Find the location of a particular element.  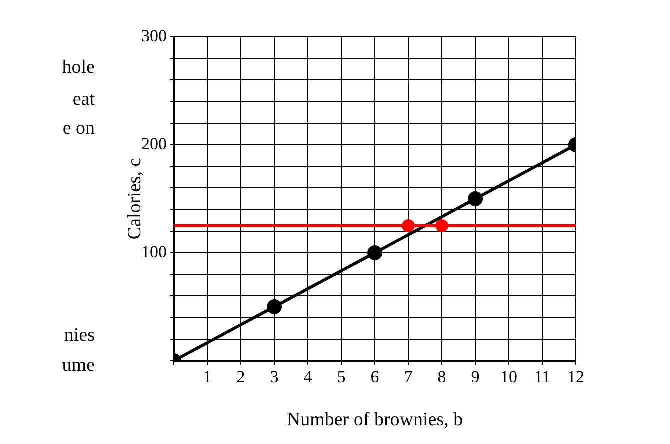

x-tick-label: 3 is located at coordinates (274, 377).